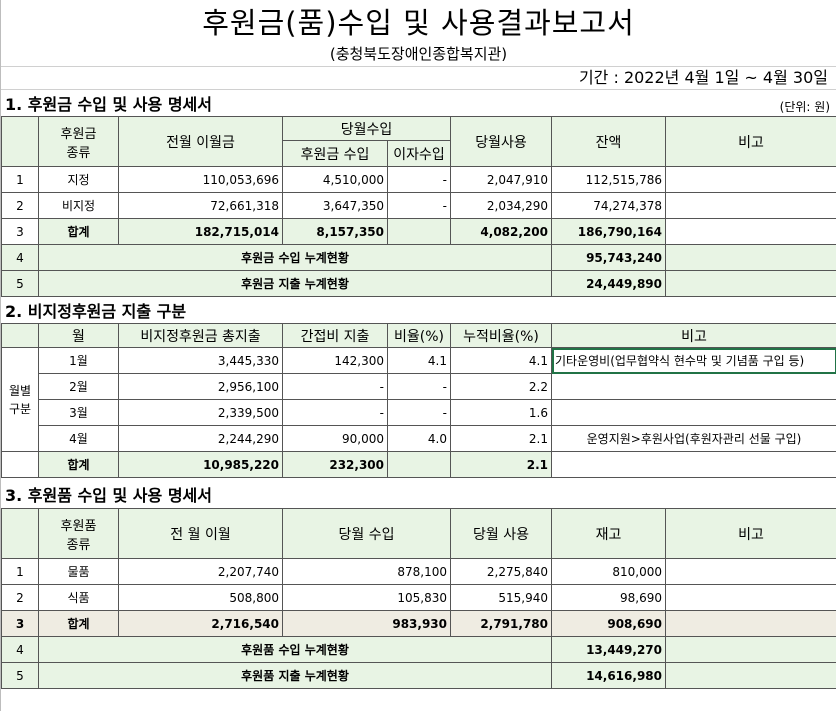 This screenshot has width=836, height=711. What do you see at coordinates (78, 386) in the screenshot?
I see `cell-month: 2월` at bounding box center [78, 386].